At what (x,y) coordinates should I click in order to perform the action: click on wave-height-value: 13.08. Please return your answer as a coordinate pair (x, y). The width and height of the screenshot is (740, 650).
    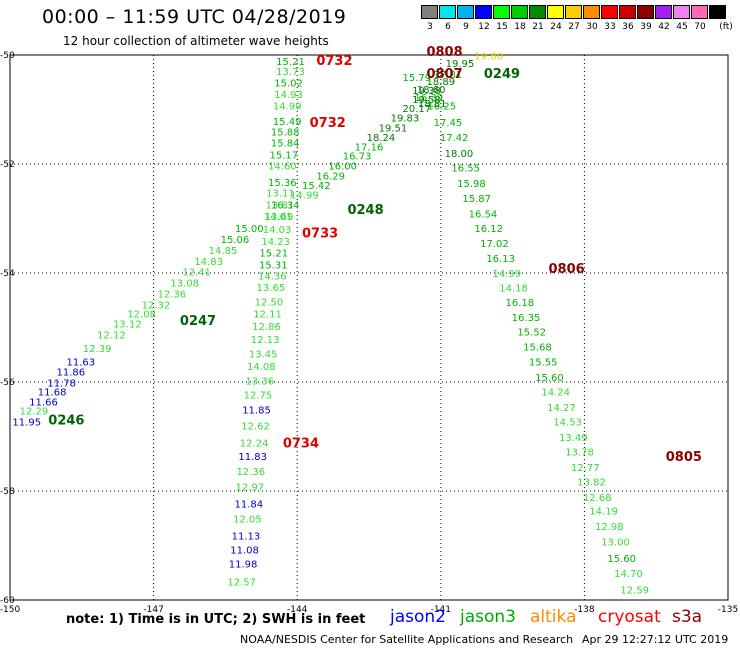
    Looking at the image, I should click on (184, 284).